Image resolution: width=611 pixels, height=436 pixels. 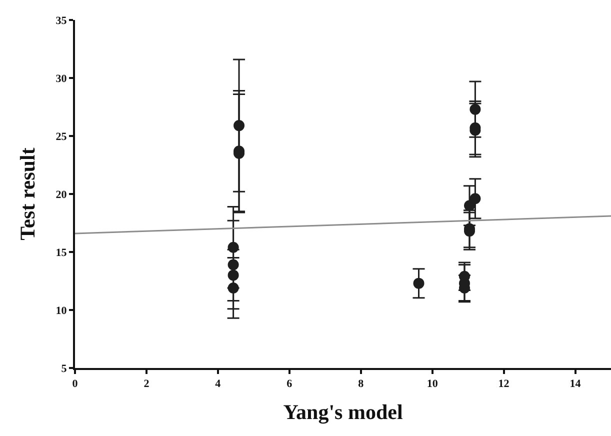 What do you see at coordinates (62, 78) in the screenshot?
I see `y-tick-label: 30` at bounding box center [62, 78].